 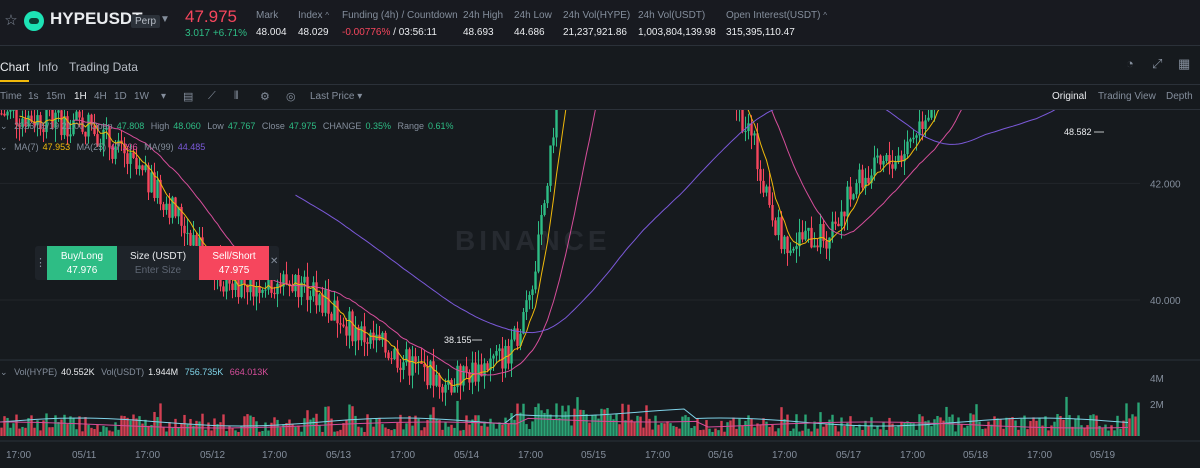 I want to click on size-input: Size (USDT) Enter Size, so click(x=158, y=263).